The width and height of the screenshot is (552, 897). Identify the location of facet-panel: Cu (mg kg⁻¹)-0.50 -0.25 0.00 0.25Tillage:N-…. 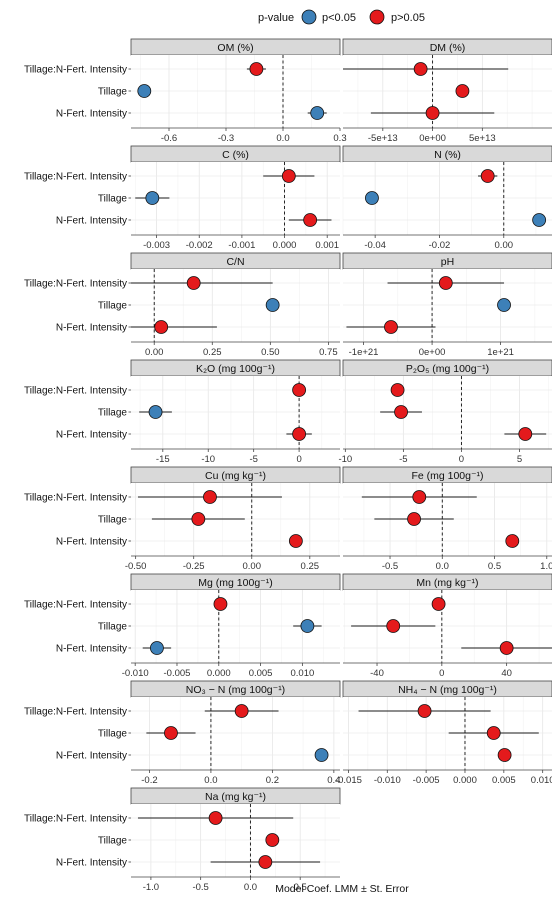
(182, 519).